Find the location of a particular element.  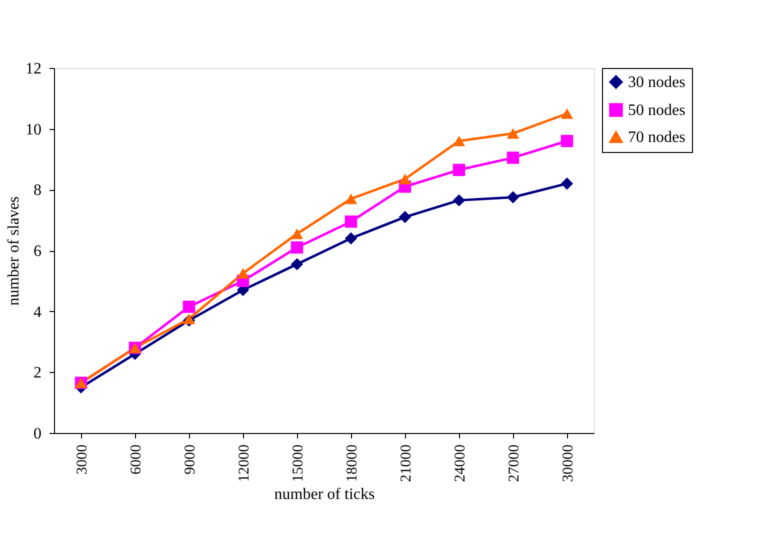

x-tick-label: 30000 is located at coordinates (568, 463).